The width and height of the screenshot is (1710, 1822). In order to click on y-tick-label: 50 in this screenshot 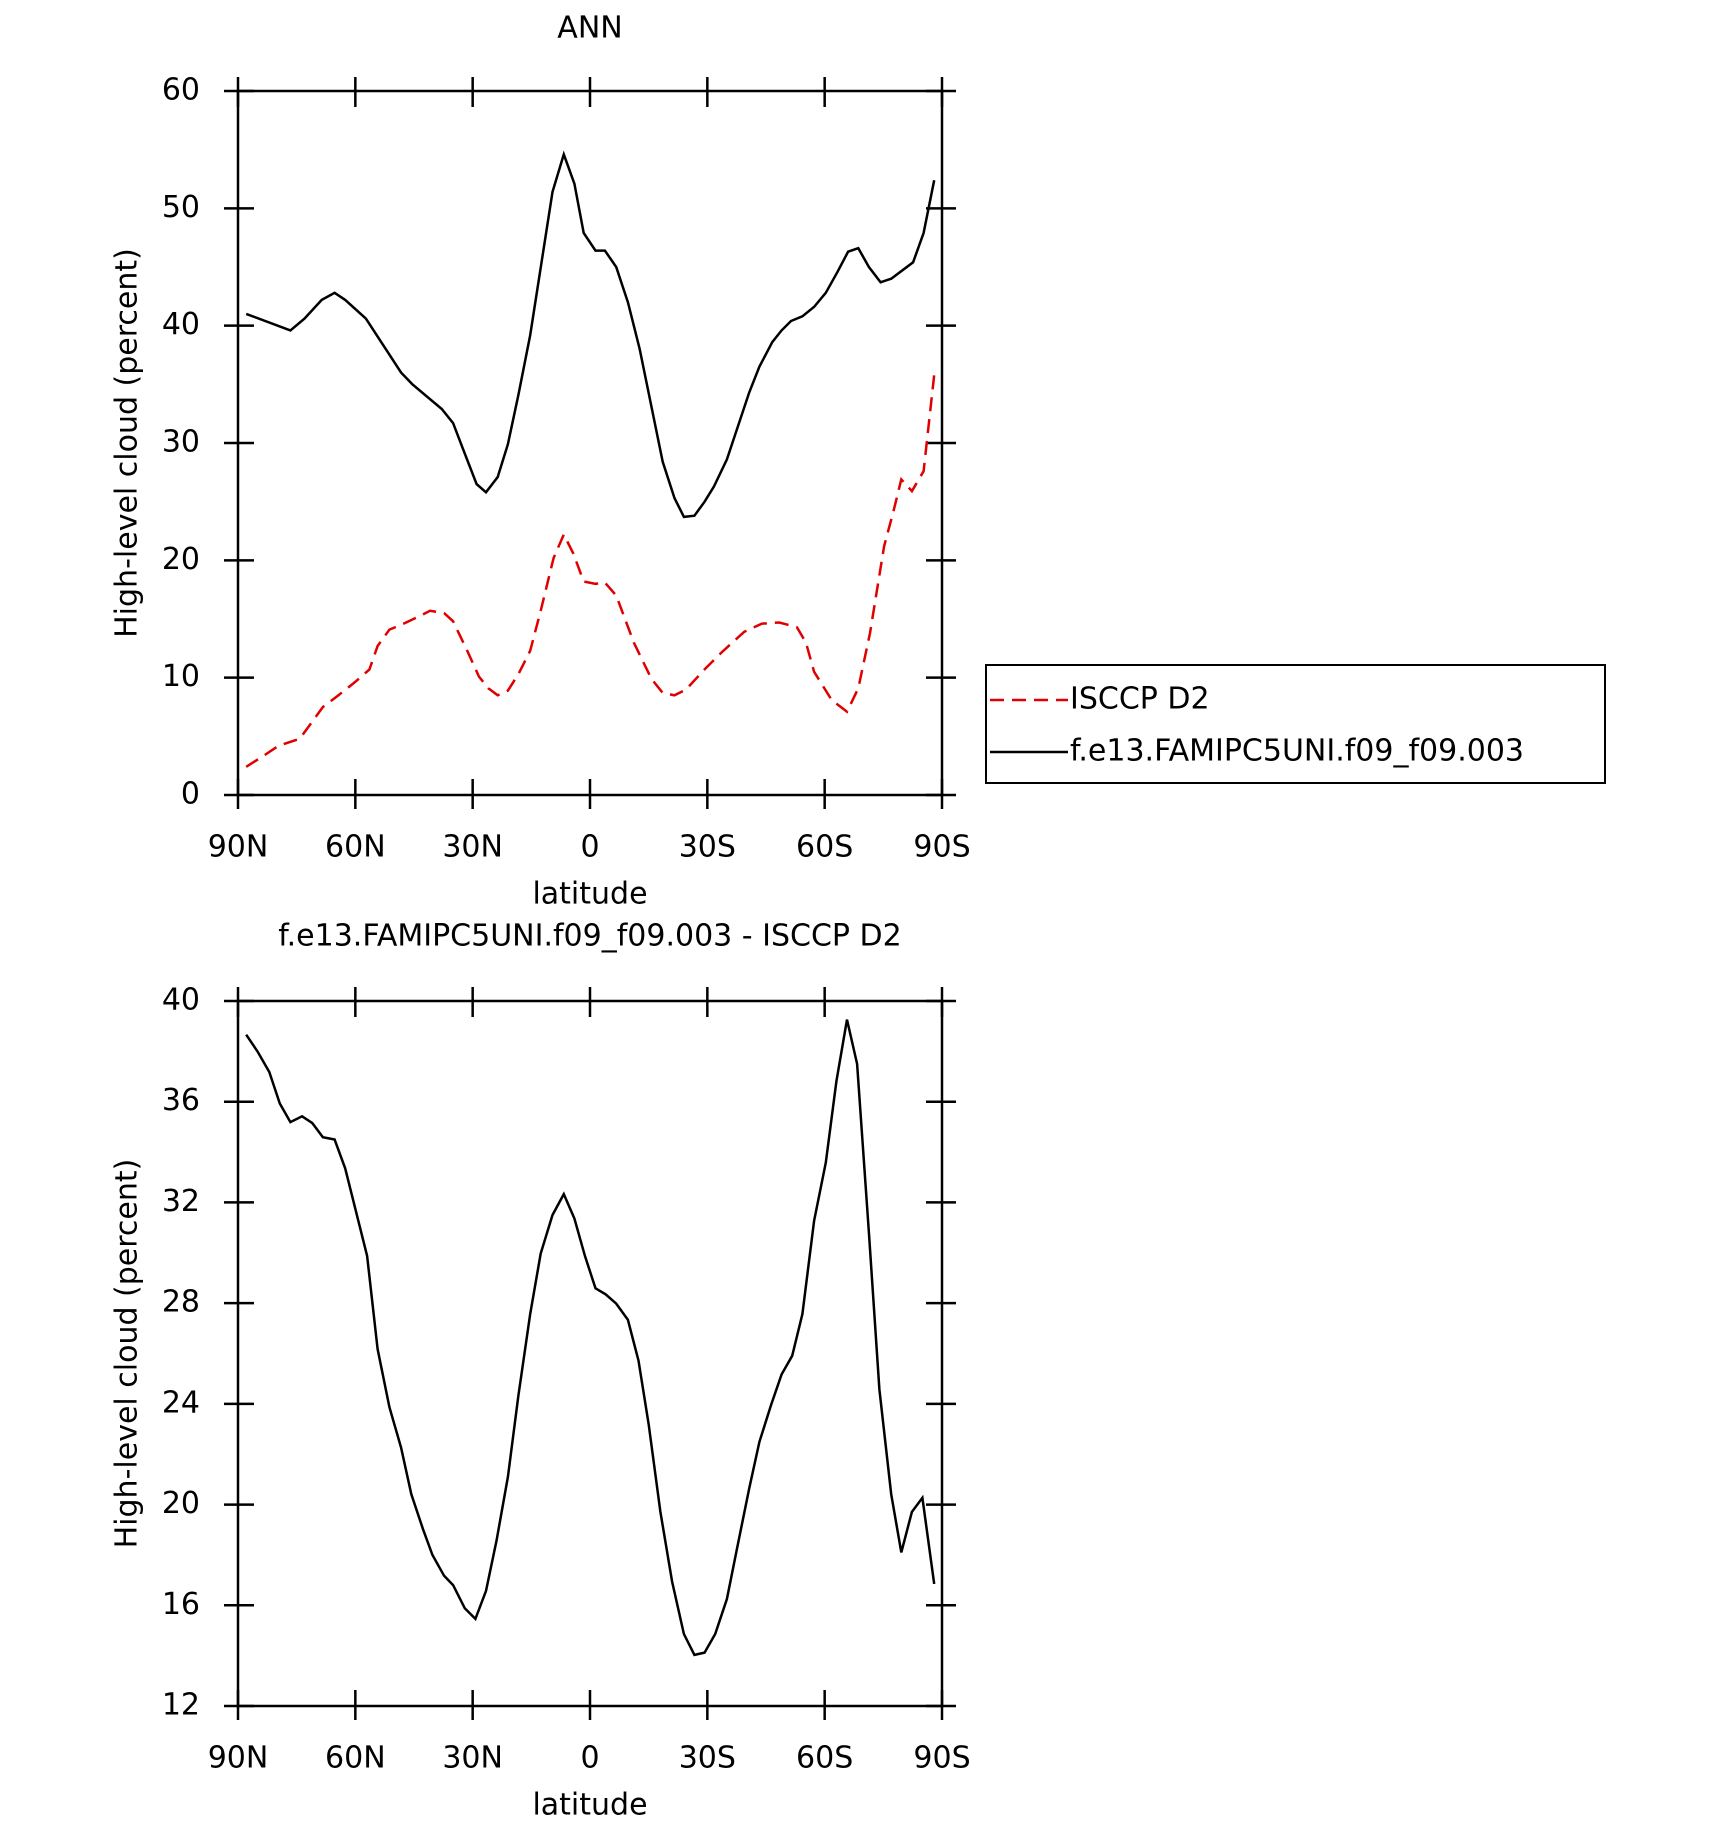, I will do `click(181, 207)`.